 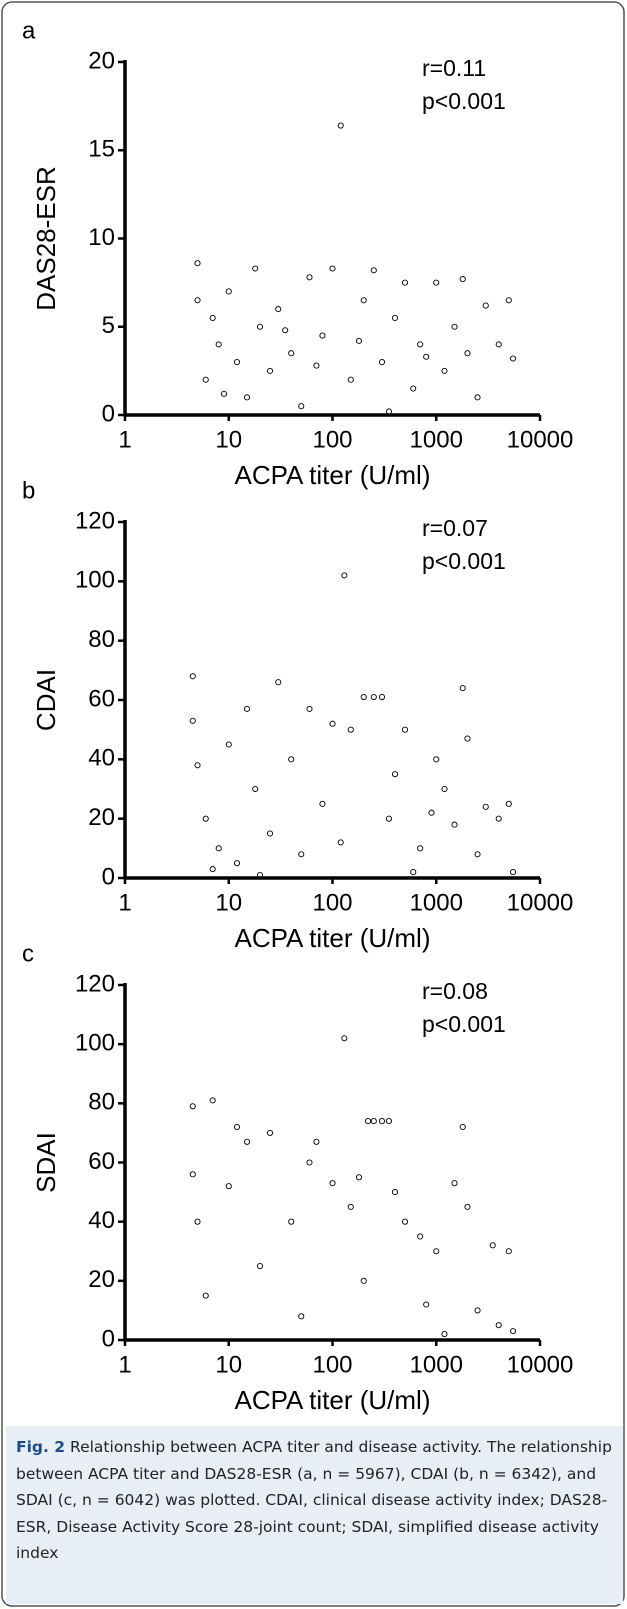 I want to click on annotation: p<0.001, so click(x=464, y=561).